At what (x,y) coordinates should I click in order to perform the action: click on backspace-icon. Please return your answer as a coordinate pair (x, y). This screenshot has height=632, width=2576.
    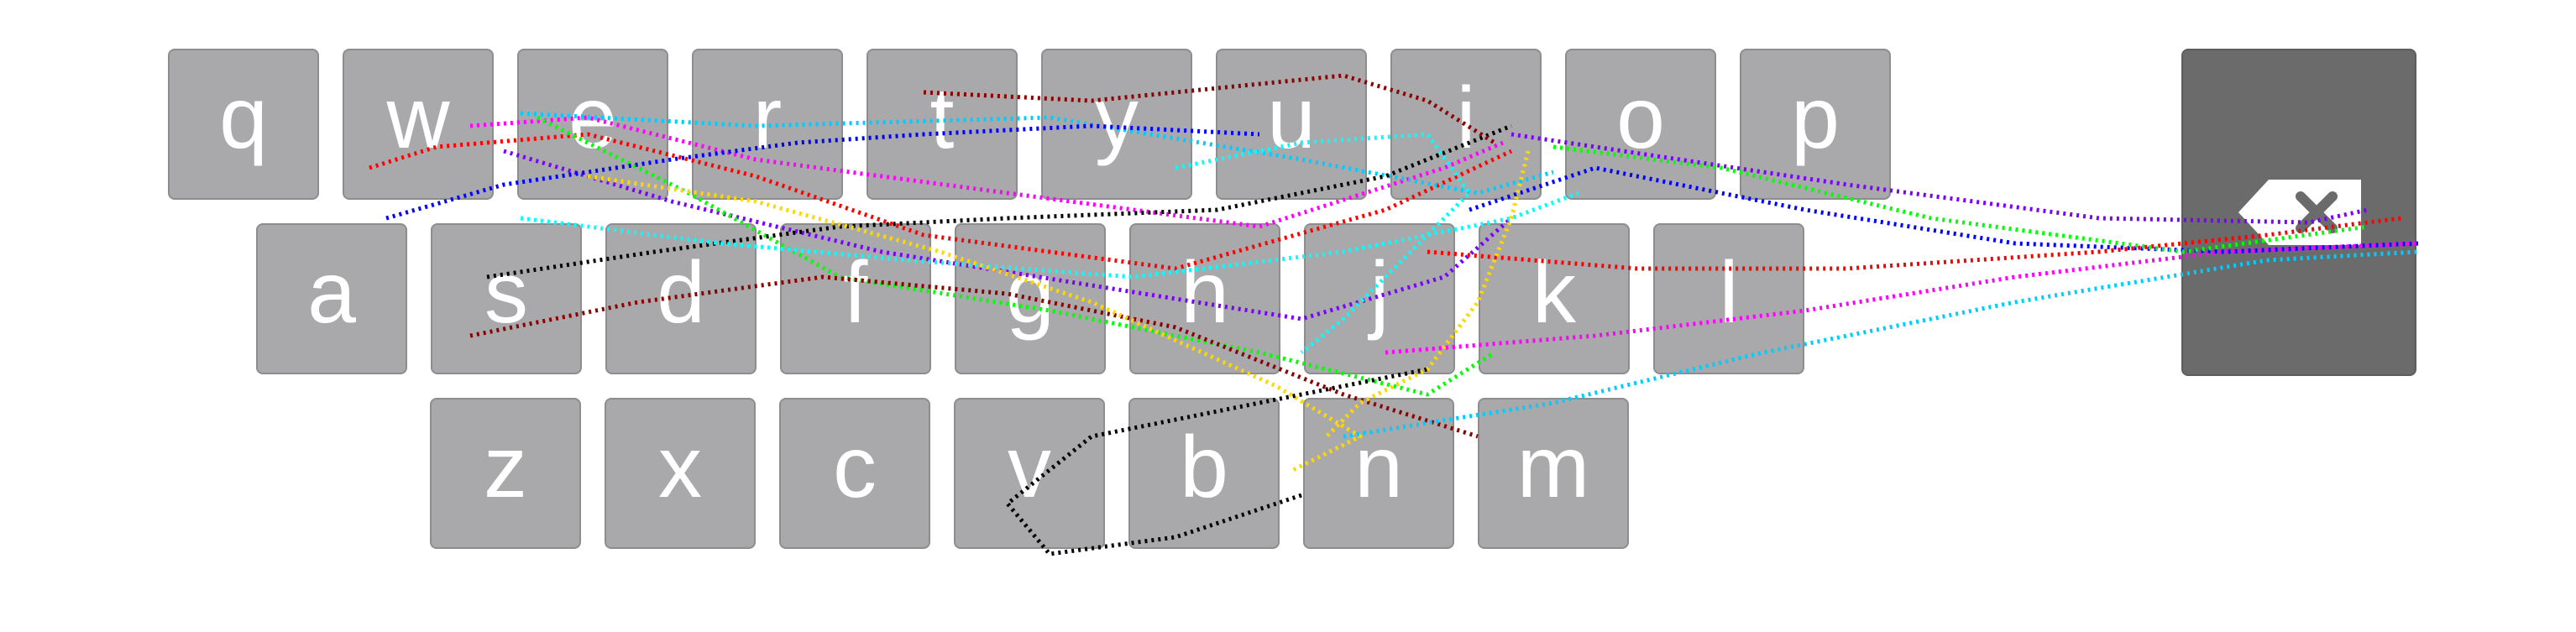
    Looking at the image, I should click on (2299, 212).